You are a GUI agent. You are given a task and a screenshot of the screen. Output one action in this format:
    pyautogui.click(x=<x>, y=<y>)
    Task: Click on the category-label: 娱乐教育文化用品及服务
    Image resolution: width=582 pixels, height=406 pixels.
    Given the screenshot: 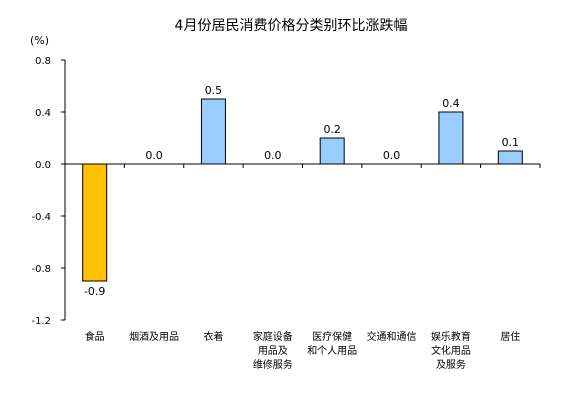 What is the action you would take?
    pyautogui.click(x=451, y=350)
    